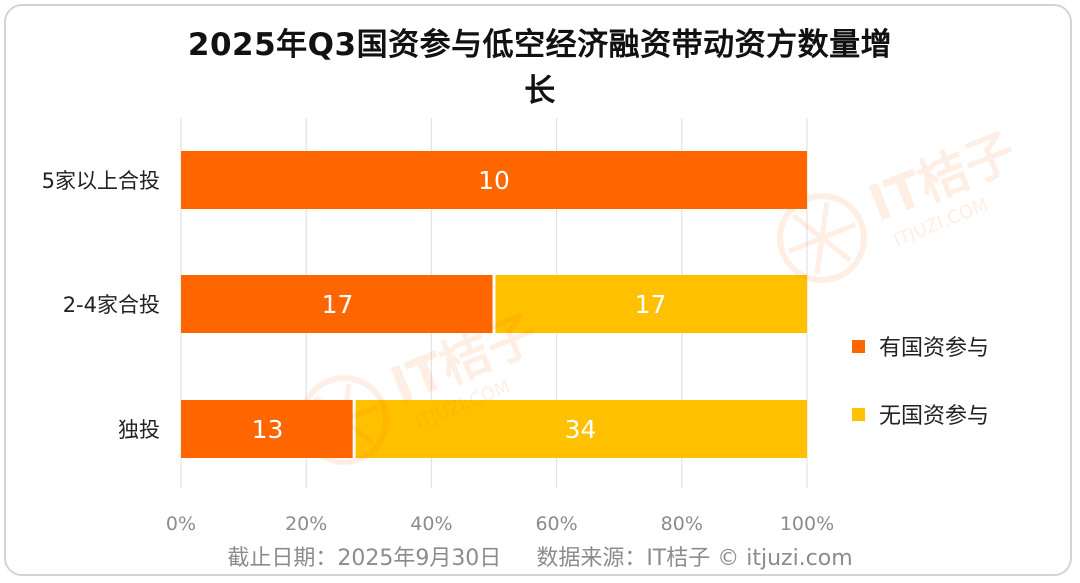  Describe the element at coordinates (934, 416) in the screenshot. I see `legend-label: 无国资参与` at that location.